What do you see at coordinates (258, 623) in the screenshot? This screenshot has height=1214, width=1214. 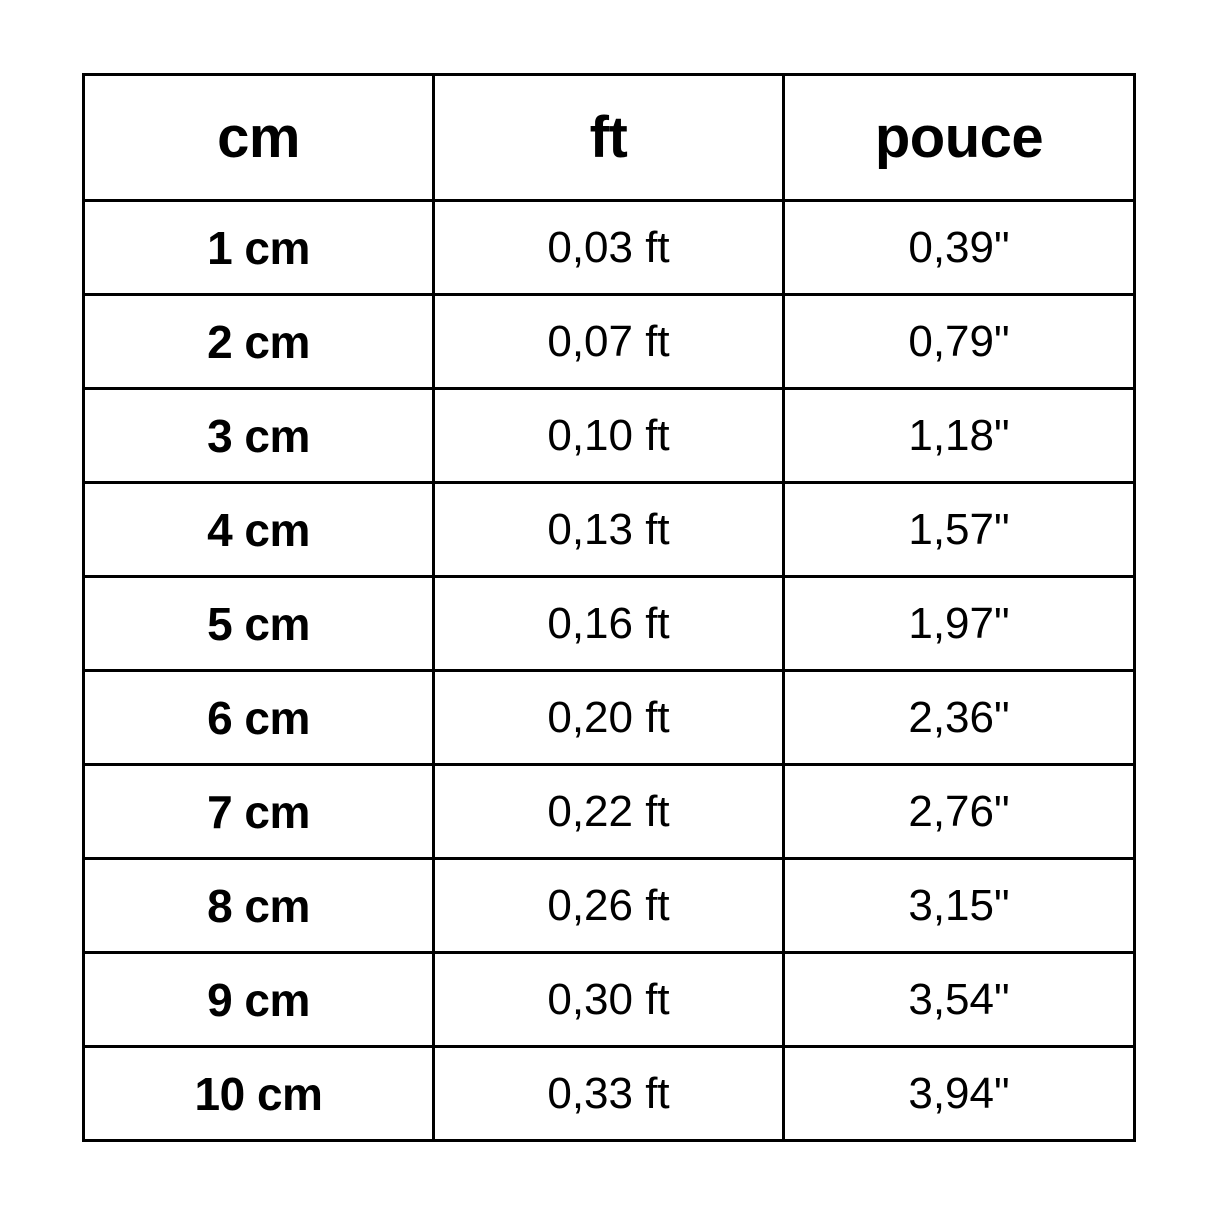 I see `cell-cm: 5 cm` at bounding box center [258, 623].